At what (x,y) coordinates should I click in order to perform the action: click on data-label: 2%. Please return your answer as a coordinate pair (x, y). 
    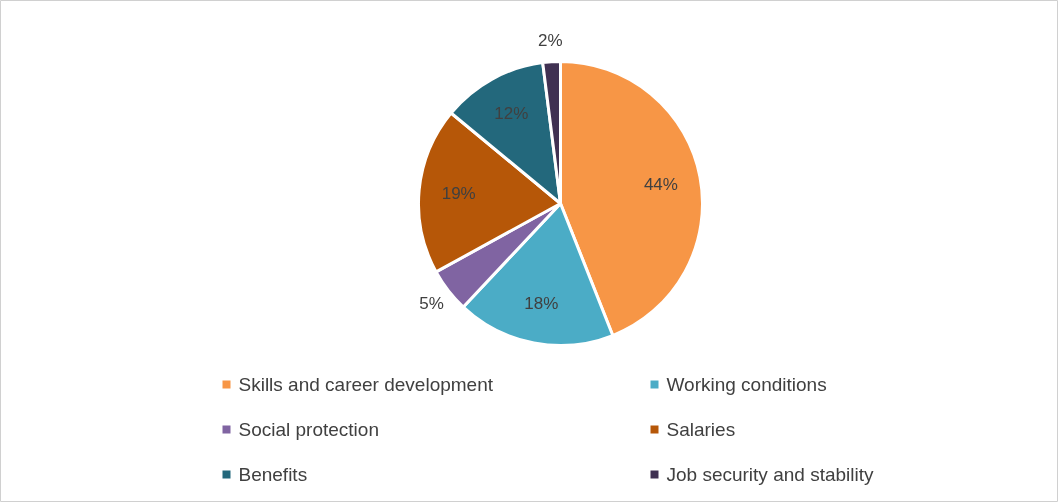
    Looking at the image, I should click on (550, 41).